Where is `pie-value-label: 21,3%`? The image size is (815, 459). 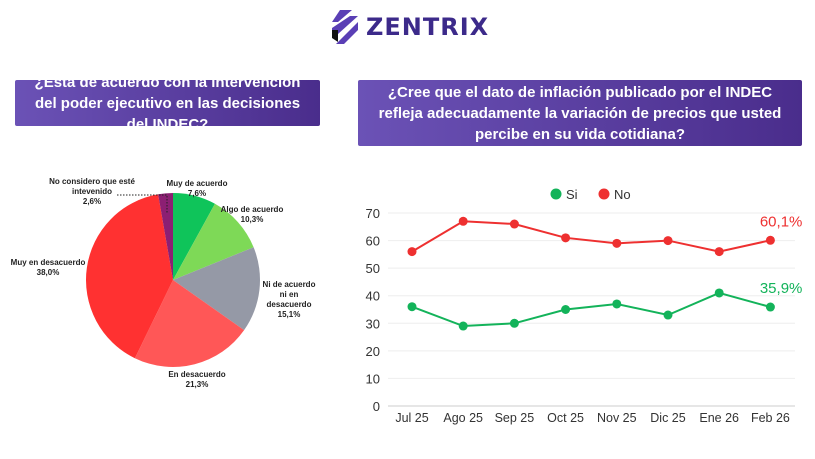 pie-value-label: 21,3% is located at coordinates (197, 384).